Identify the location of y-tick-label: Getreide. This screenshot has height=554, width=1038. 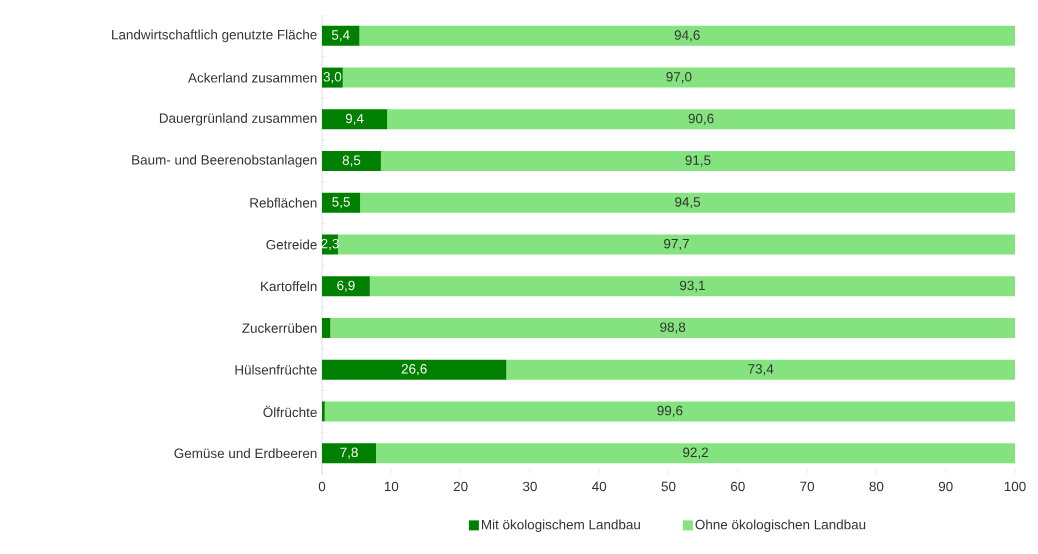
(291, 244).